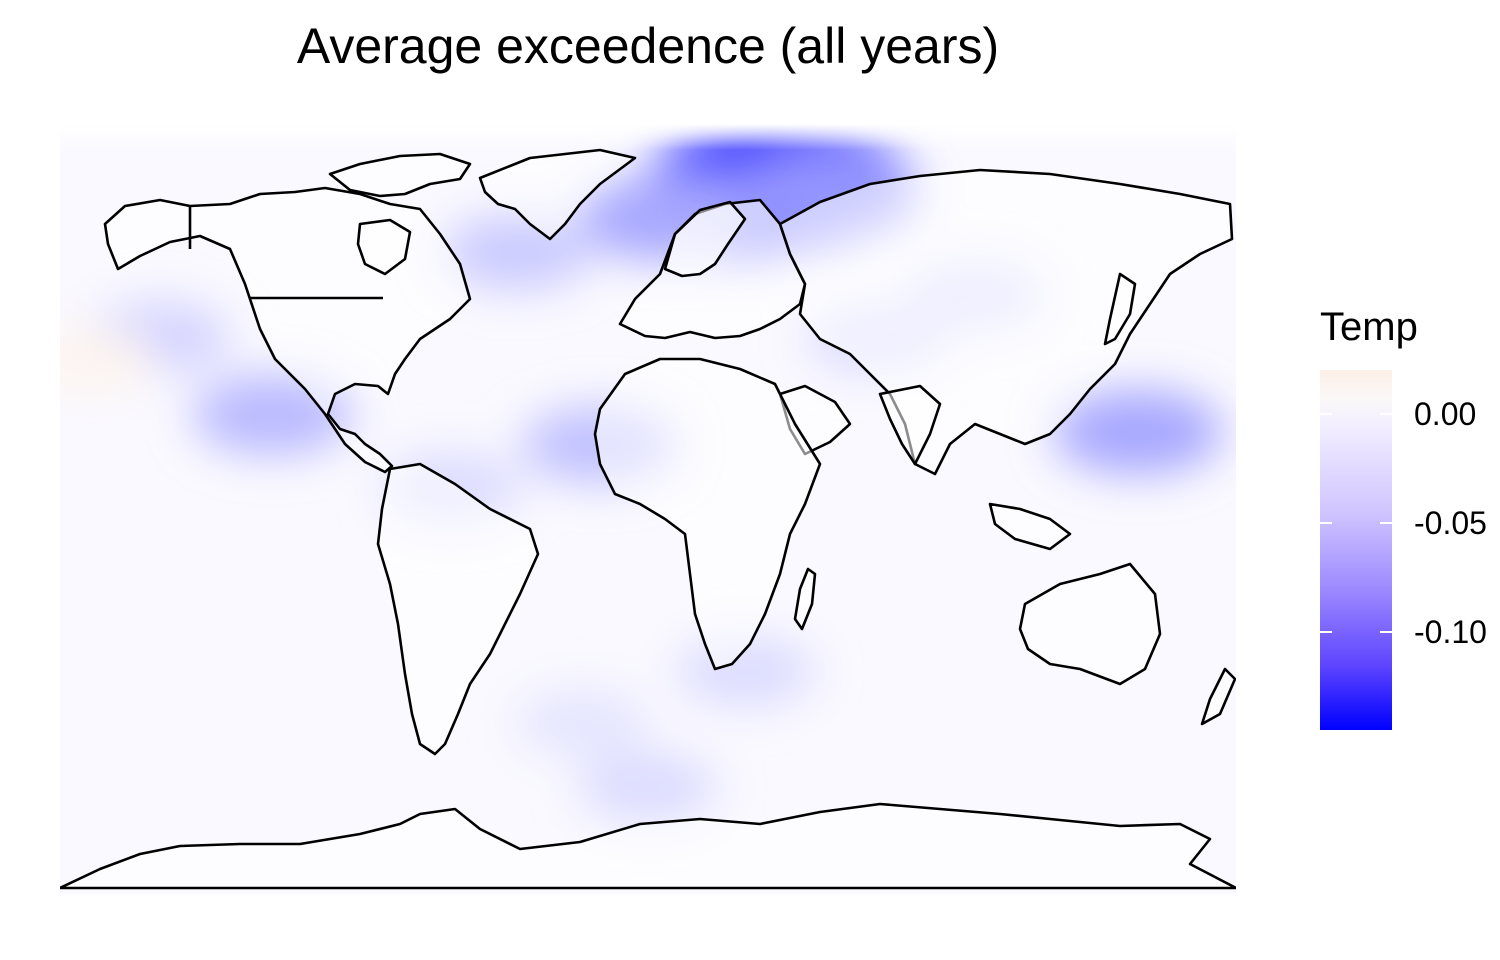  What do you see at coordinates (805, 599) in the screenshot?
I see `madagascar` at bounding box center [805, 599].